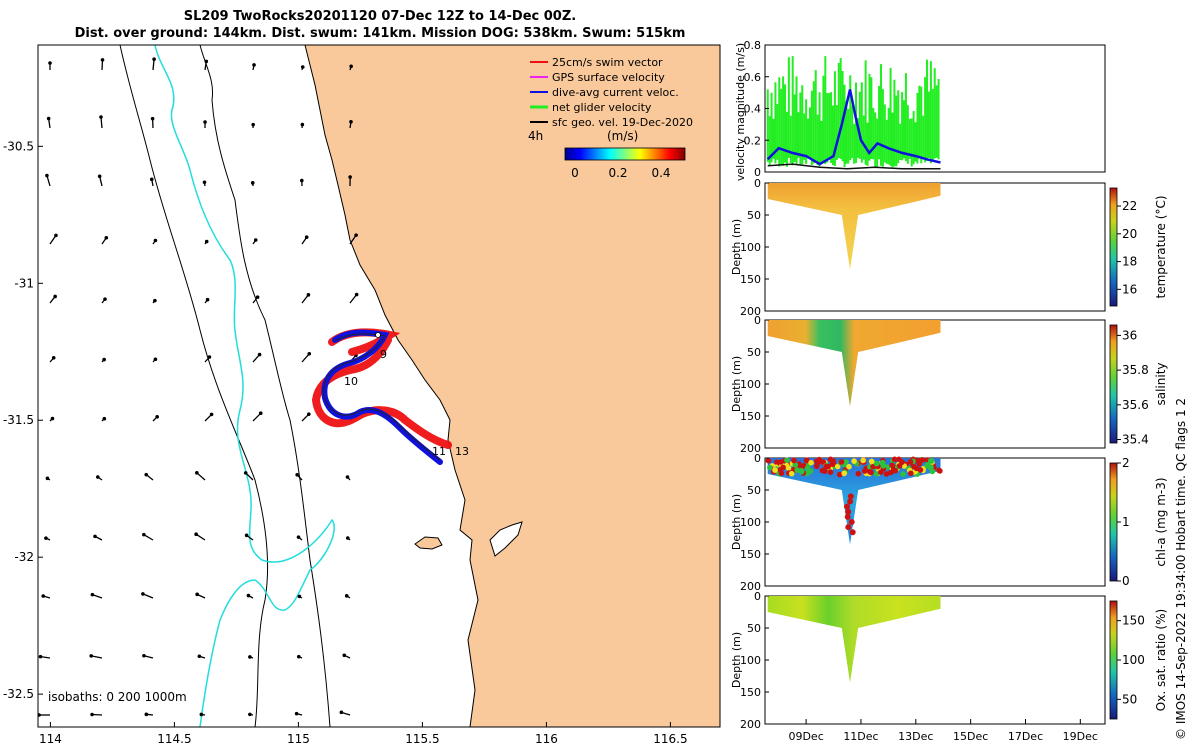  What do you see at coordinates (18, 146) in the screenshot?
I see `map-ytick-label: -30.5` at bounding box center [18, 146].